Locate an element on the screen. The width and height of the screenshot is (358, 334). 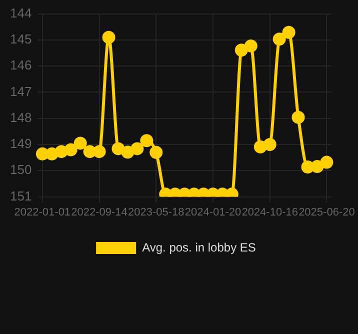
y-tick-label: 147 is located at coordinates (21, 91).